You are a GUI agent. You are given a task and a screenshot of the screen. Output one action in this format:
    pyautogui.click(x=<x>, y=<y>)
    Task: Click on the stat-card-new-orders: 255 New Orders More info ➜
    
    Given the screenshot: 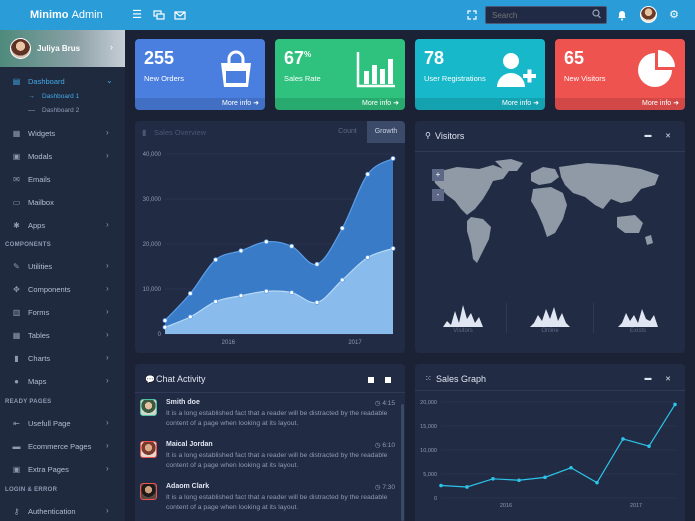 What is the action you would take?
    pyautogui.click(x=200, y=74)
    